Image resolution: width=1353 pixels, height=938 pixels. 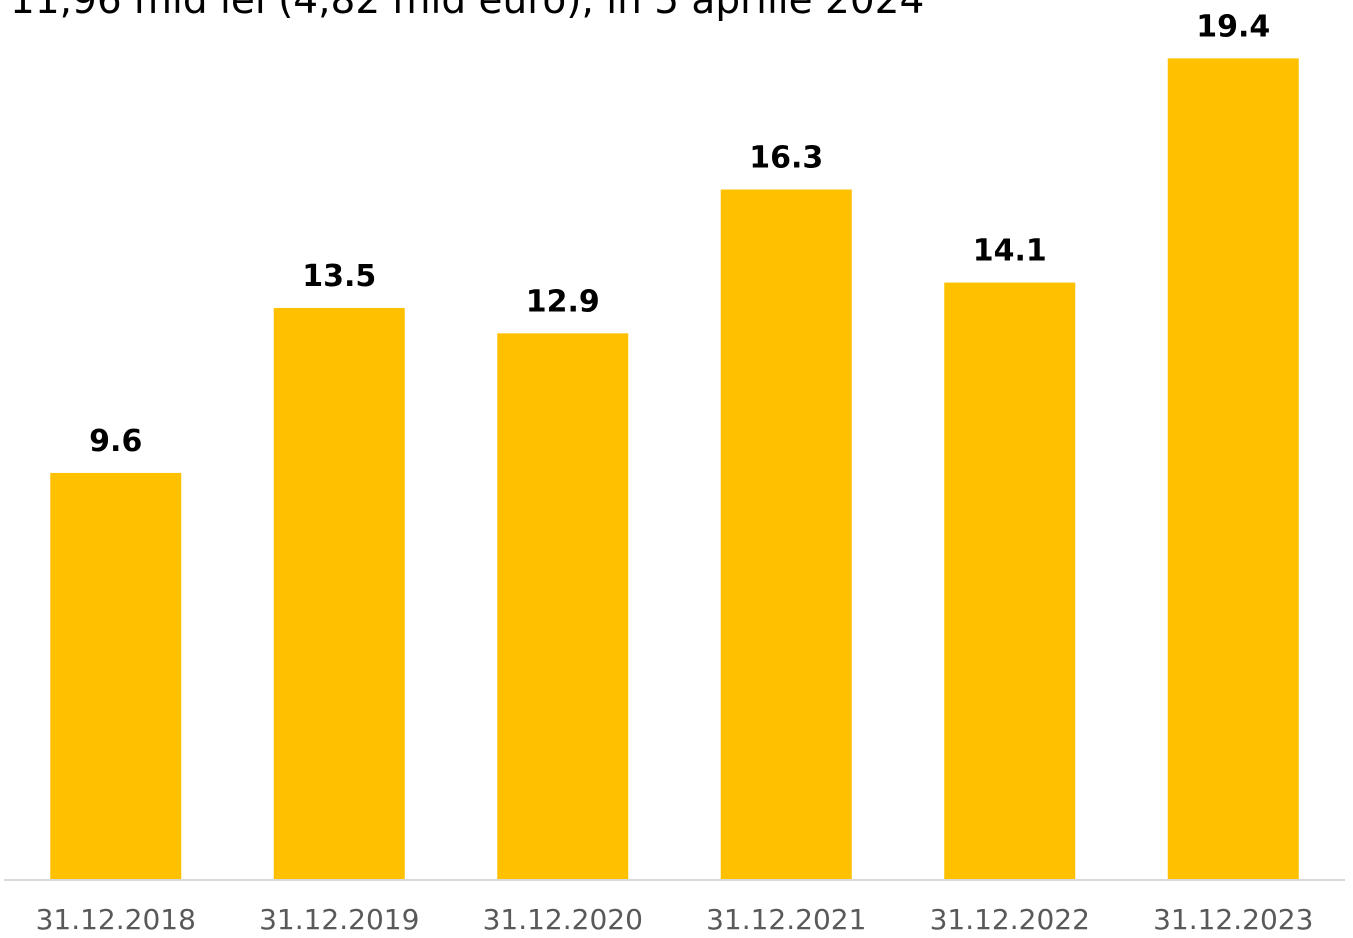 What do you see at coordinates (1233, 919) in the screenshot?
I see `x-tick-label: 31.12.2023` at bounding box center [1233, 919].